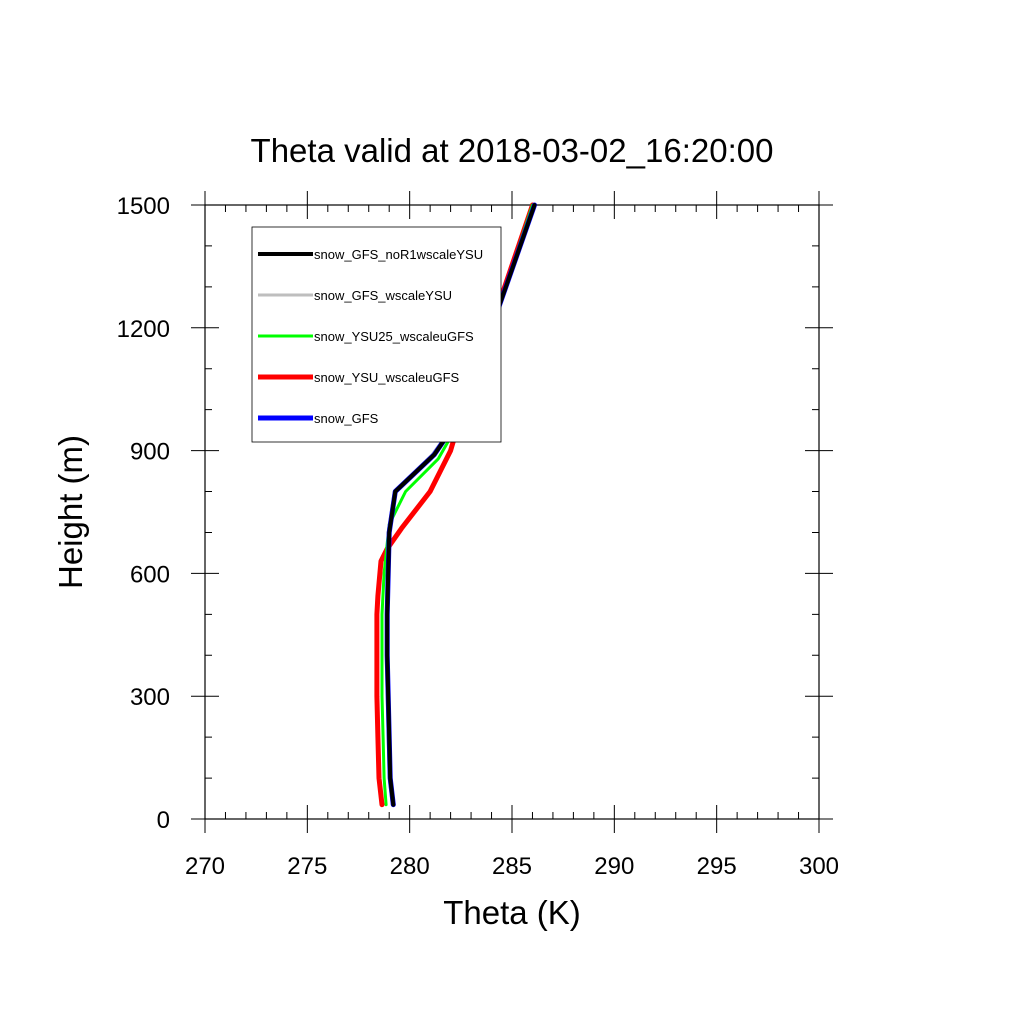  Describe the element at coordinates (512, 912) in the screenshot. I see `x-axis-label: Theta (K)` at that location.